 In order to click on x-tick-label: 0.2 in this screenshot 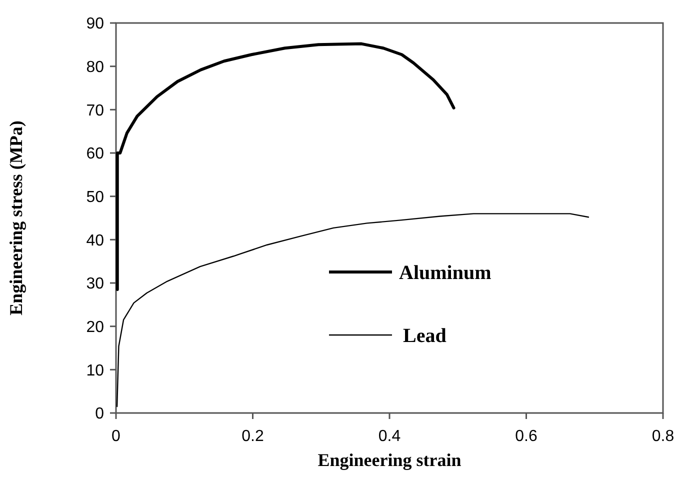, I will do `click(253, 436)`.